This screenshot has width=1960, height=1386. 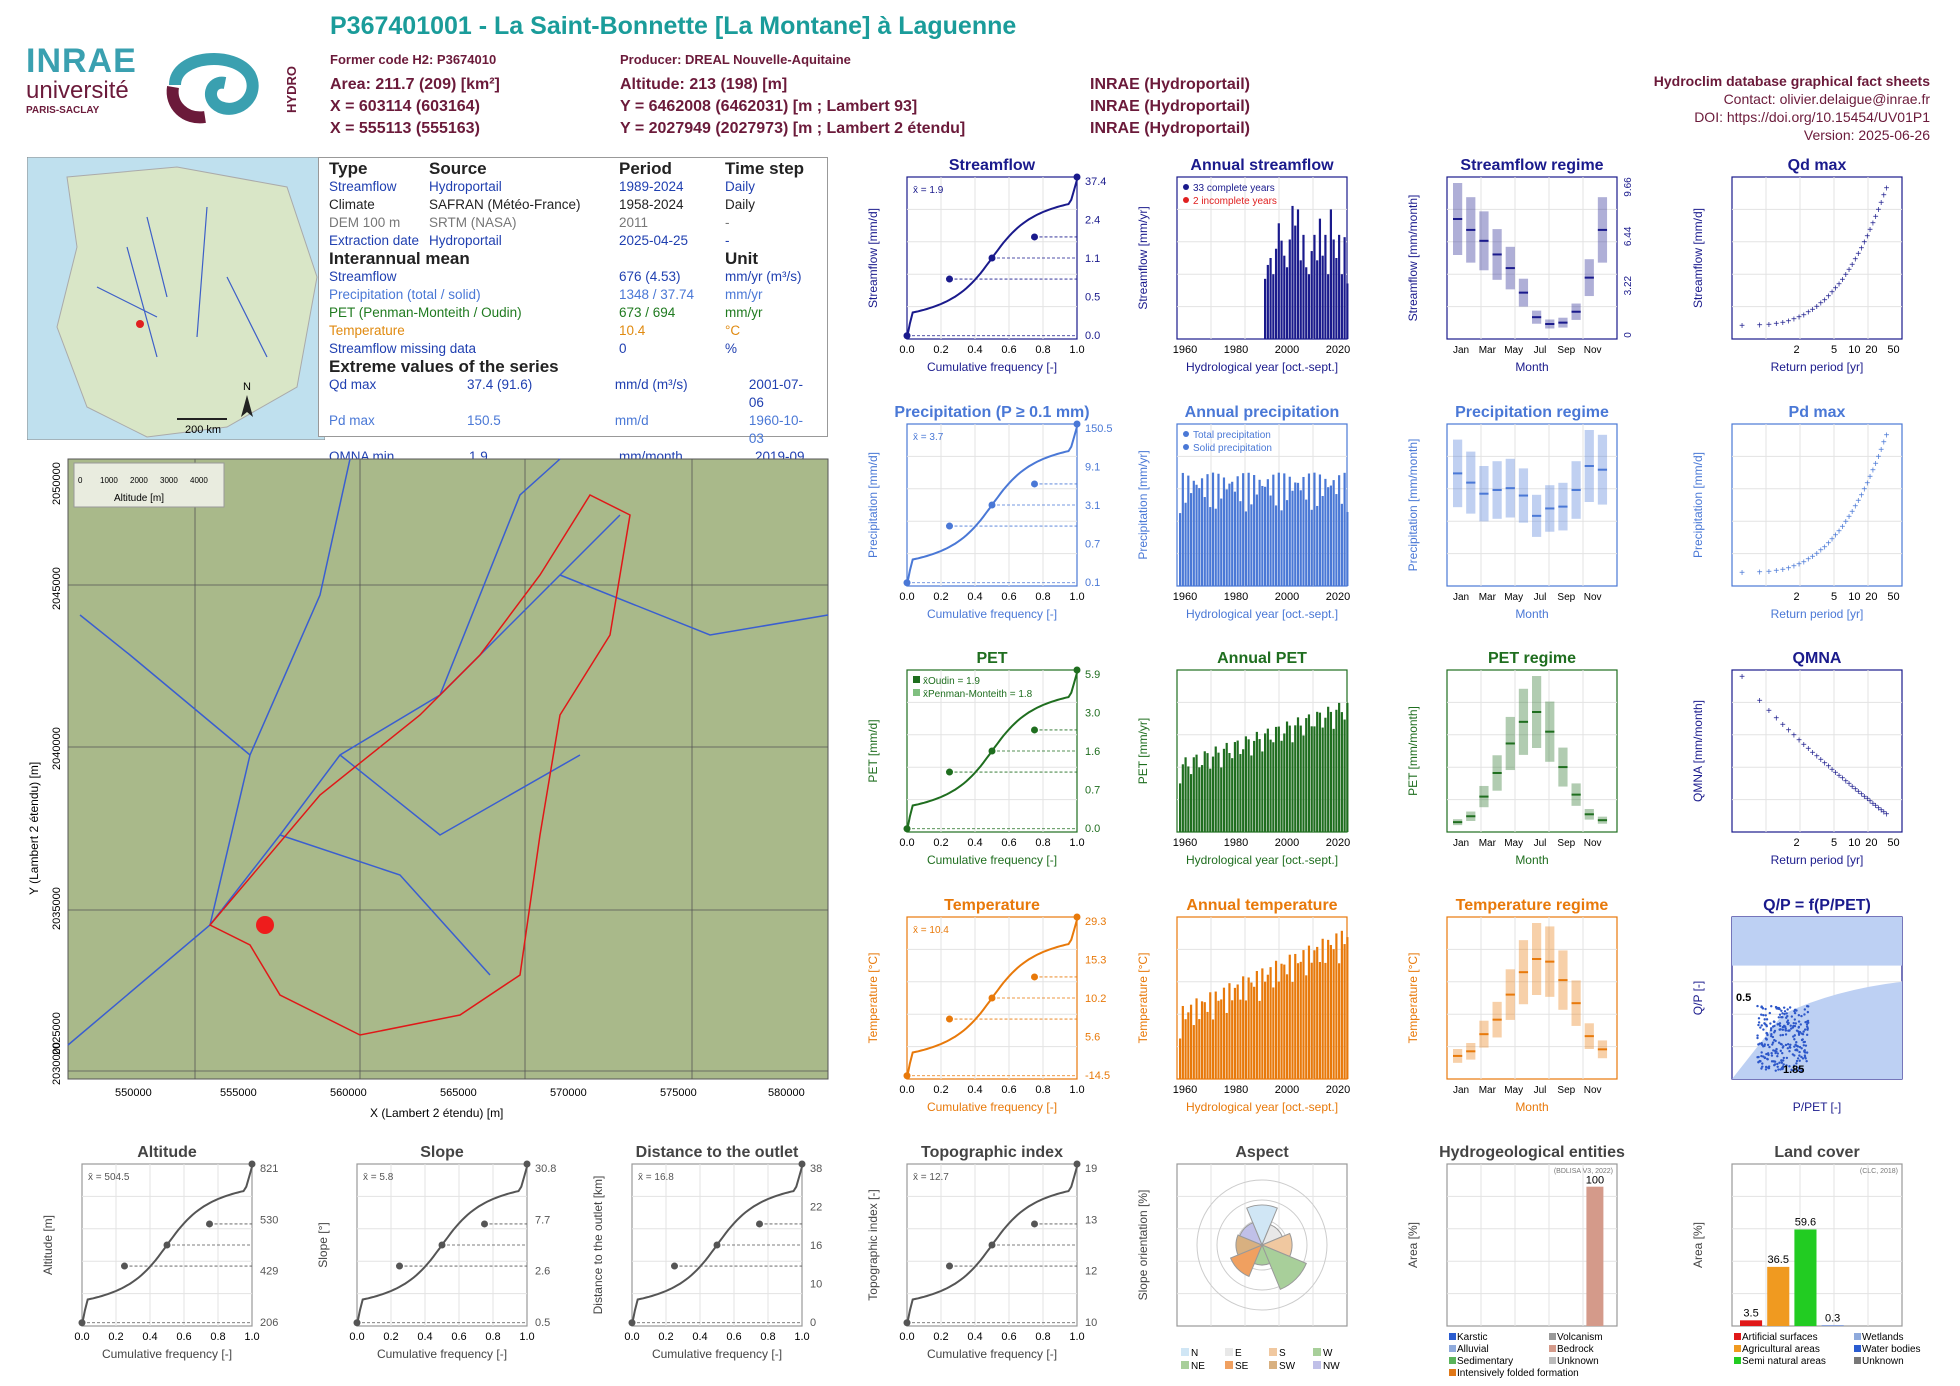 What do you see at coordinates (873, 505) in the screenshot?
I see `y-axis-label: Precipitation [mm/d]` at bounding box center [873, 505].